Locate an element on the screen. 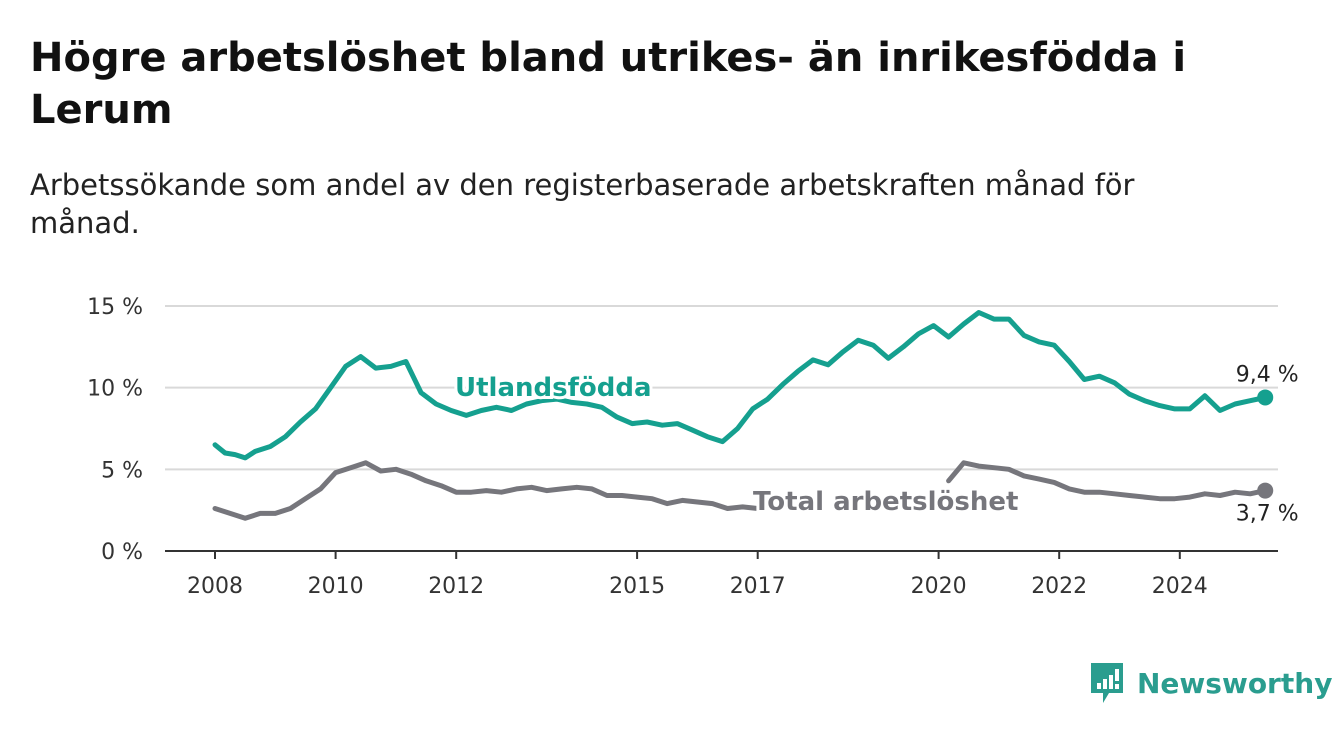 The height and width of the screenshot is (734, 1340). y-tick-label: 0 % is located at coordinates (122, 552).